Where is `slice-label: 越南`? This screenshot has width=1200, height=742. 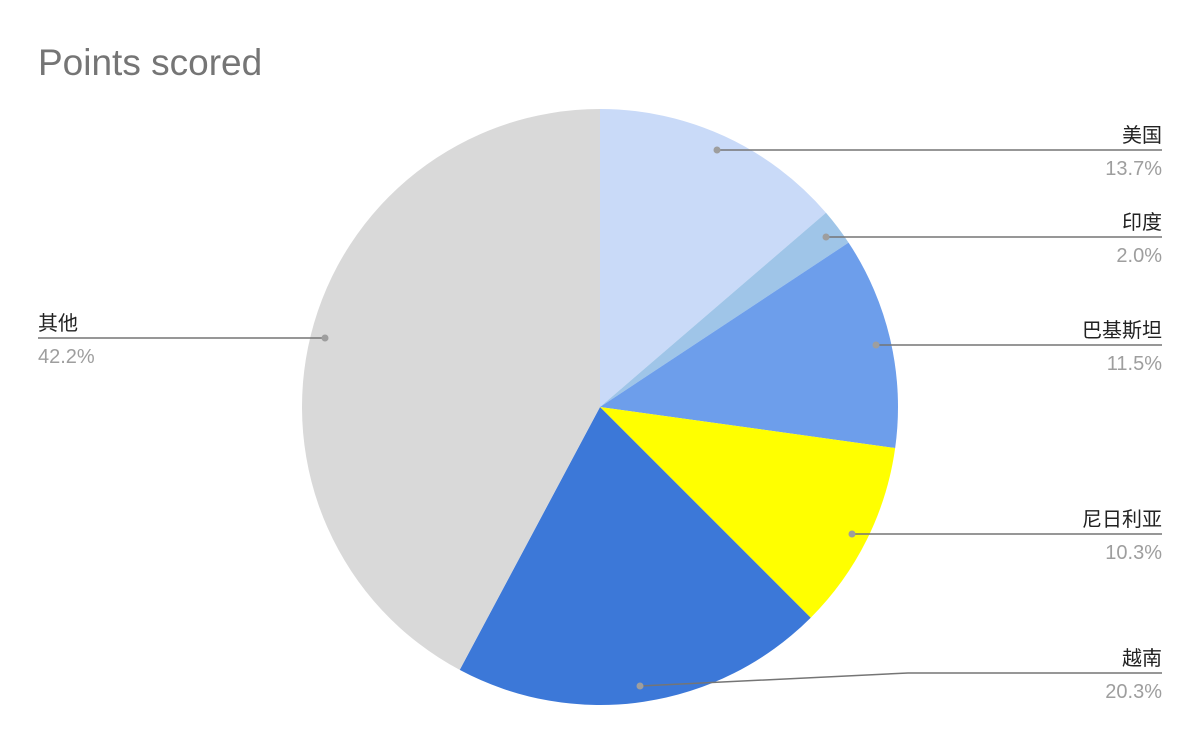
slice-label: 越南 is located at coordinates (1142, 658).